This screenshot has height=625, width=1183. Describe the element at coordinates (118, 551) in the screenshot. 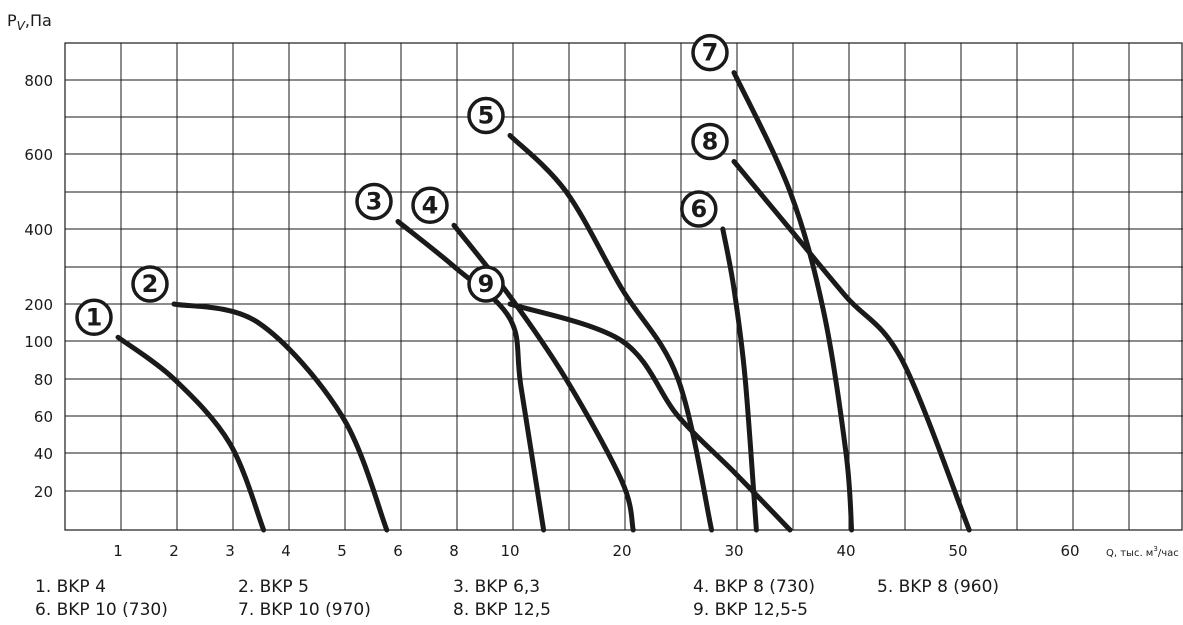

I see `x-tick-label: 1` at that location.